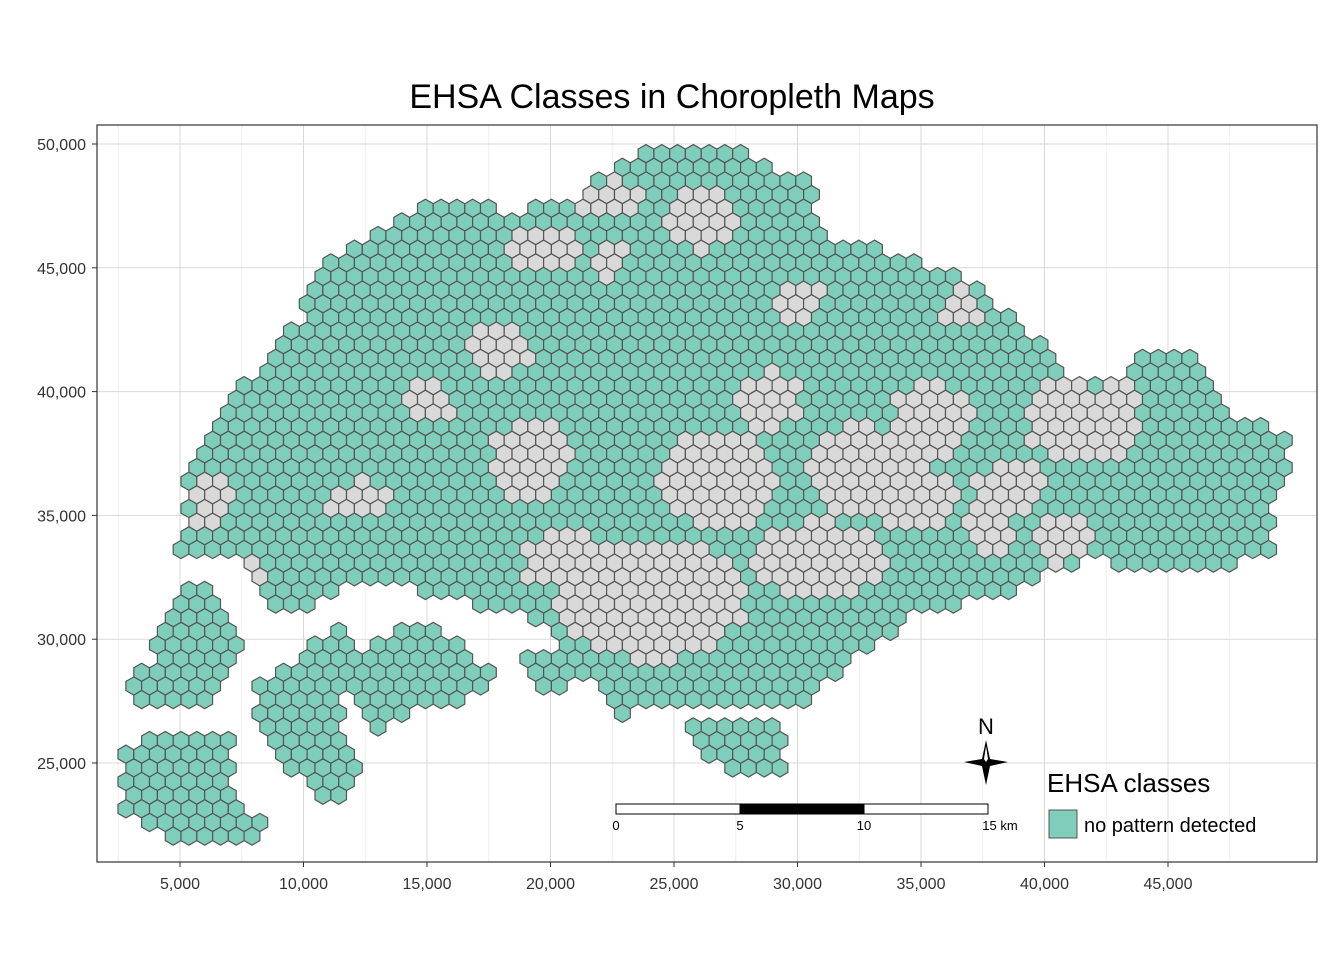  I want to click on x-tick-label: 45,000, so click(1168, 884).